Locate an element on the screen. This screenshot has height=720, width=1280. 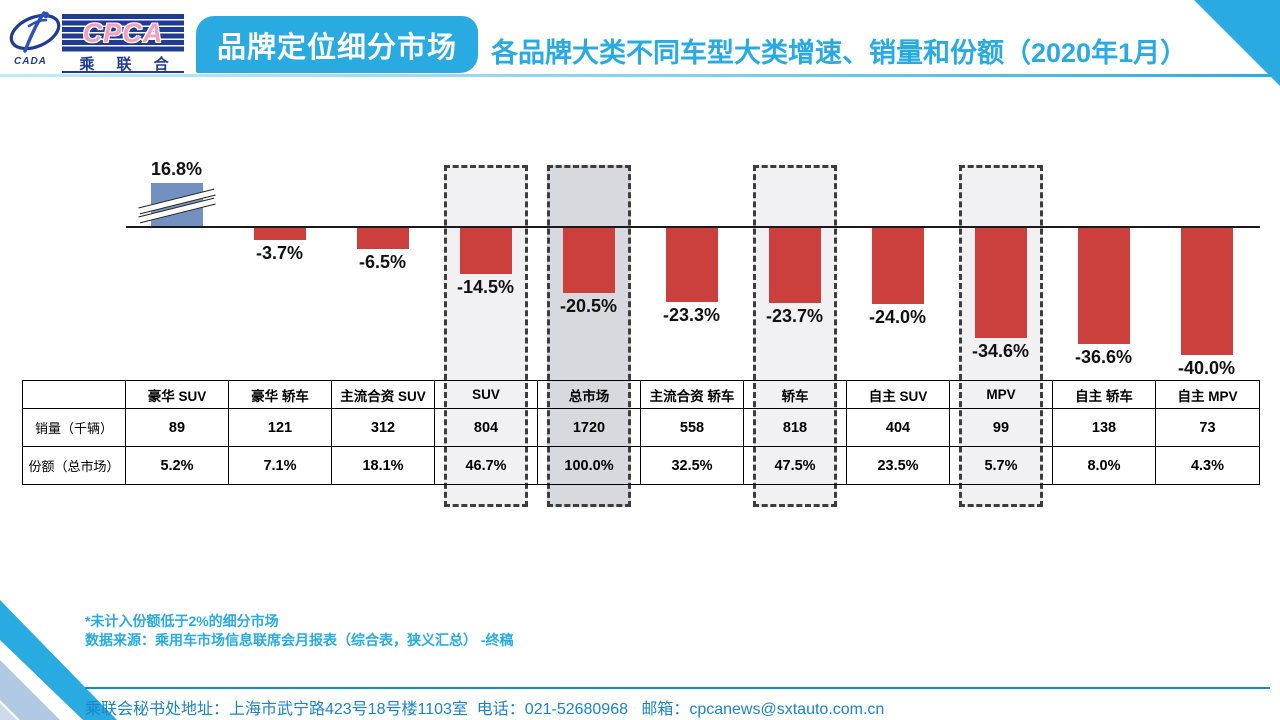
table-sales-自主 MPV: 73 is located at coordinates (1207, 428).